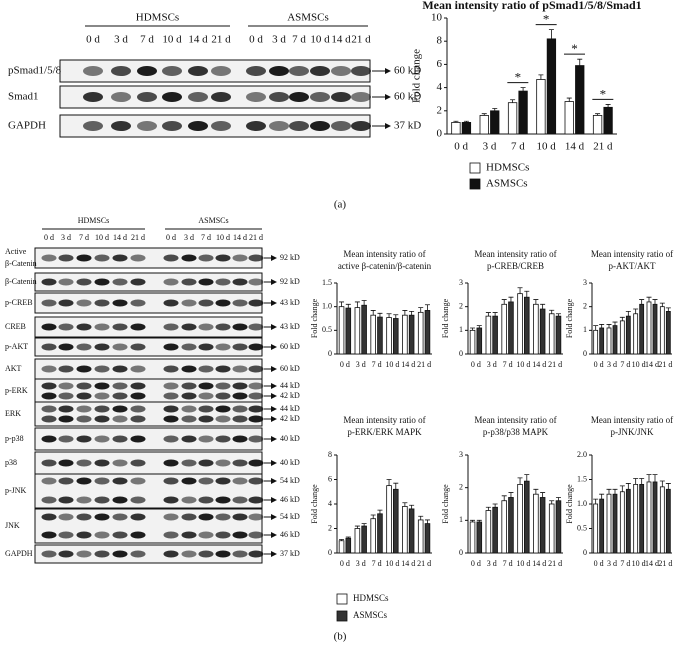 This screenshot has width=680, height=652. Describe the element at coordinates (371, 598) in the screenshot. I see `legend-label: HDMSCs` at that location.